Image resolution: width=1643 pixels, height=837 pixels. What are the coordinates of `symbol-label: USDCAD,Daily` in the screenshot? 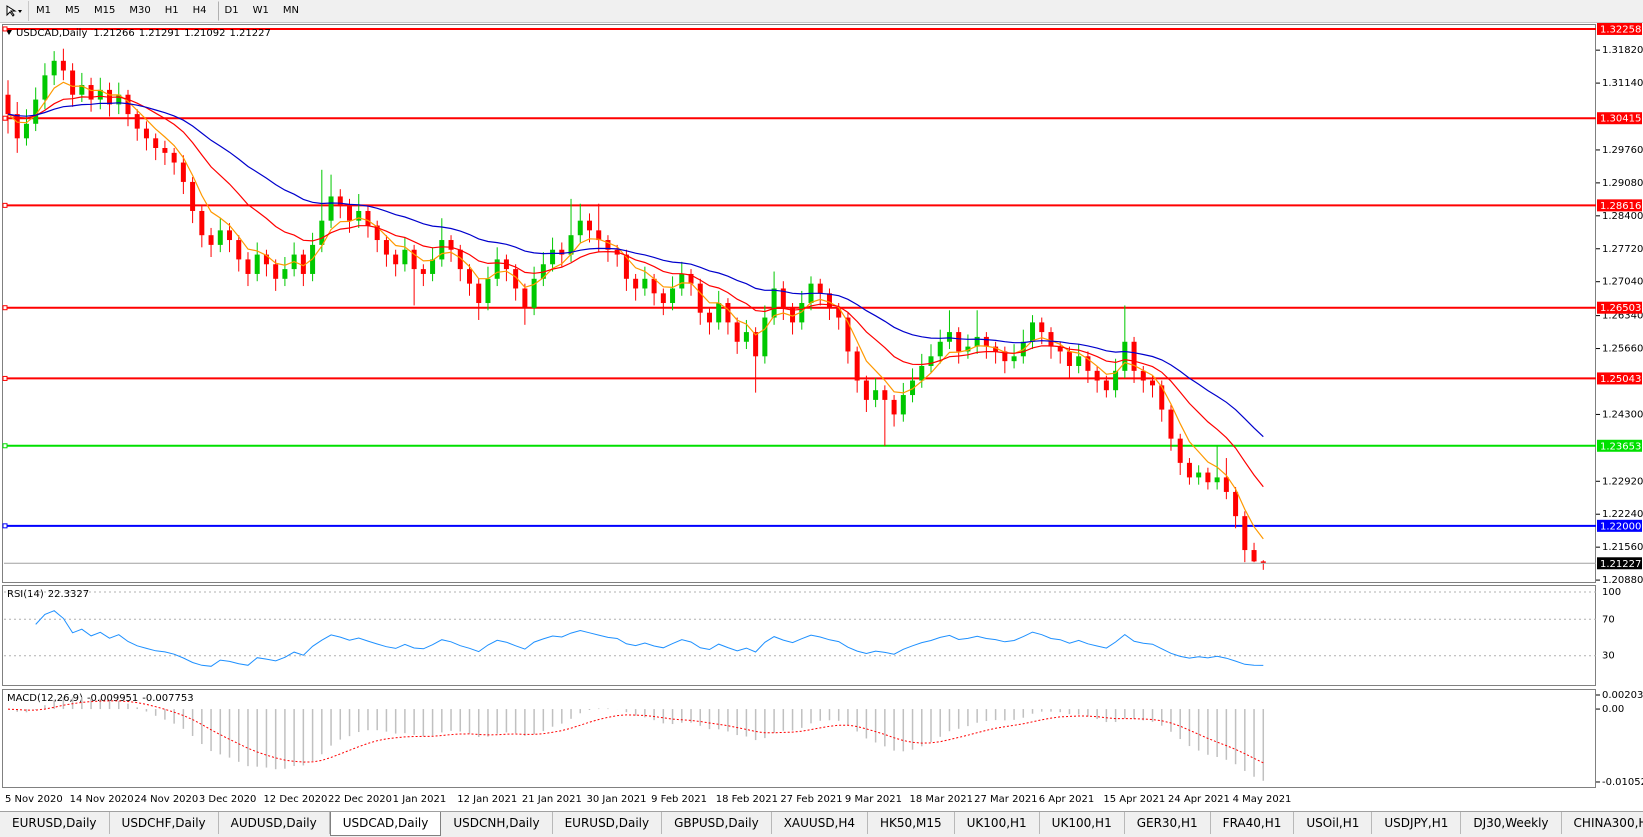 It's located at (51, 33).